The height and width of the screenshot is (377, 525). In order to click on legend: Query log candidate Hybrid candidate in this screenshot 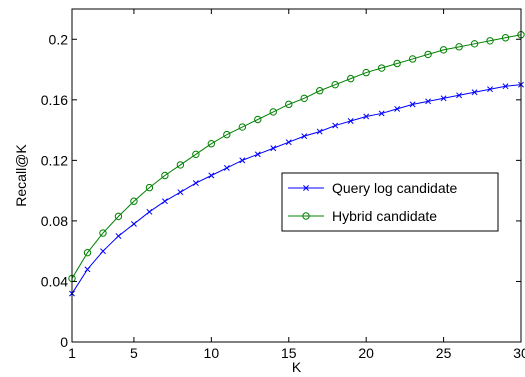, I will do `click(390, 202)`.